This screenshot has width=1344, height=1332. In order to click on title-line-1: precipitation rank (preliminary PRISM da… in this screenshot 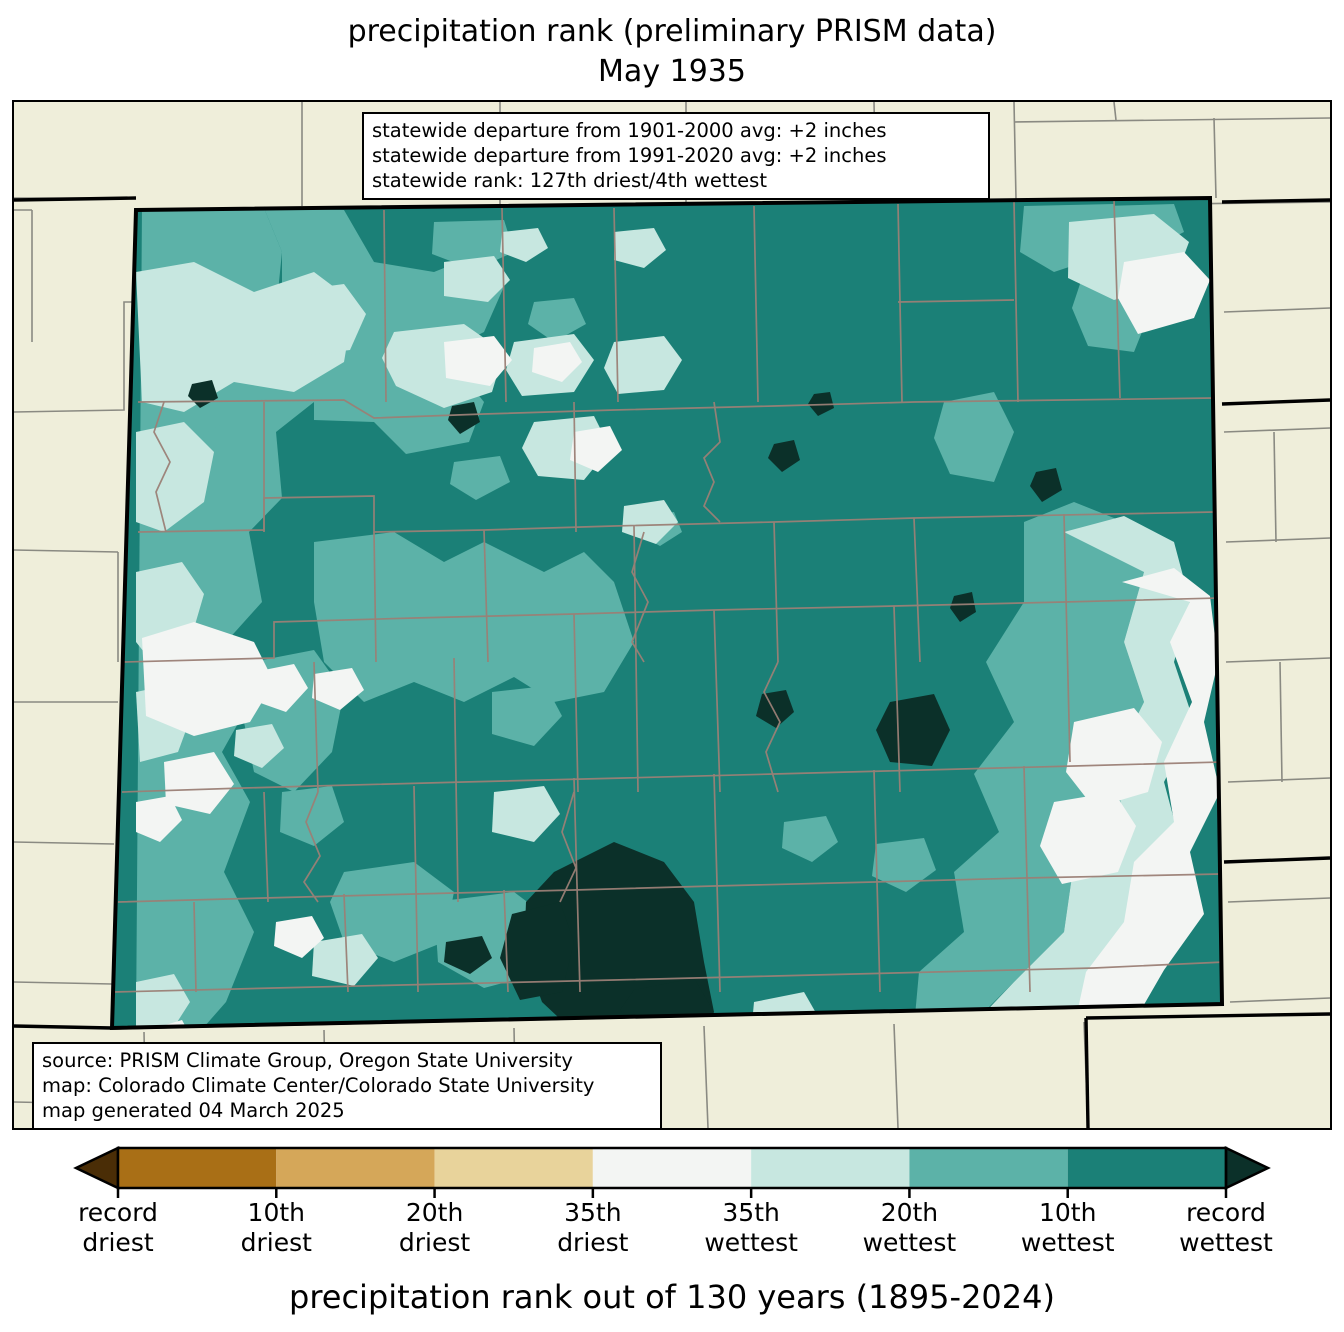, I will do `click(672, 31)`.